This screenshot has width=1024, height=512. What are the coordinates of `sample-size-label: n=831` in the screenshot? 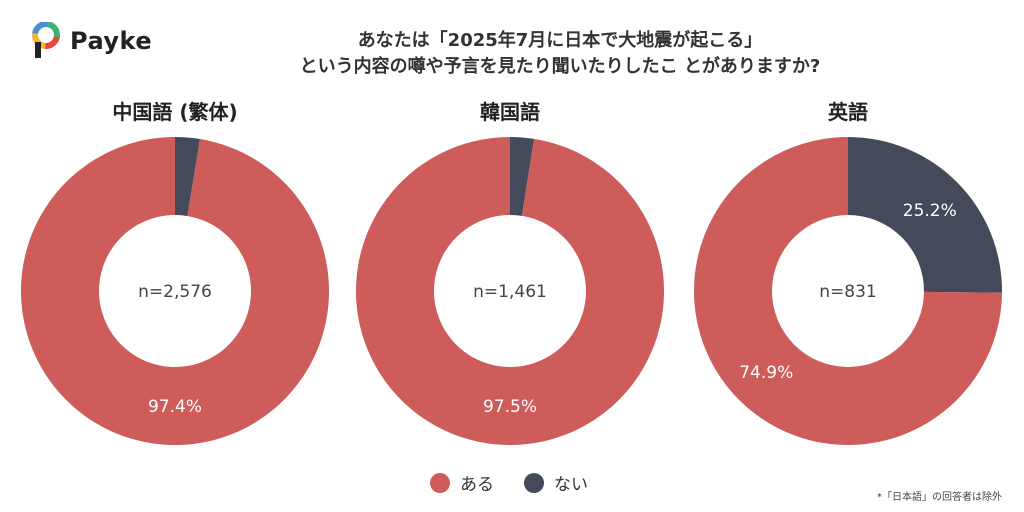 It's located at (847, 292).